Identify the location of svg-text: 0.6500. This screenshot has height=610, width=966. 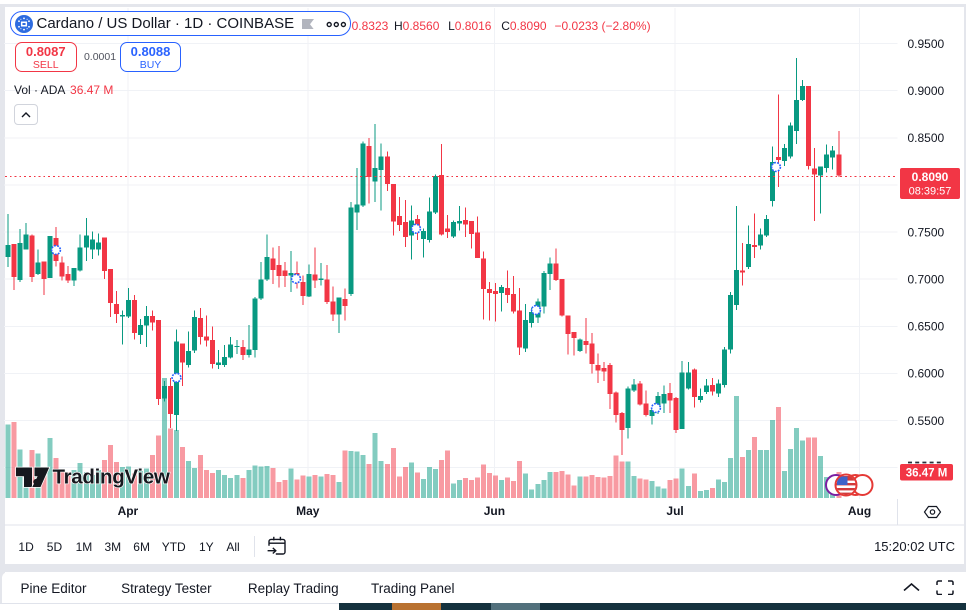
(926, 327).